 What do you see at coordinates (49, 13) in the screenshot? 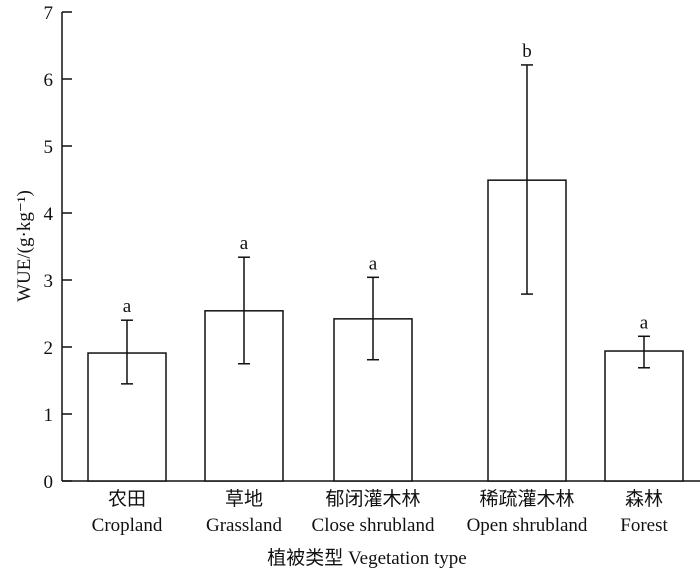
I see `y-tick-label: 7` at bounding box center [49, 13].